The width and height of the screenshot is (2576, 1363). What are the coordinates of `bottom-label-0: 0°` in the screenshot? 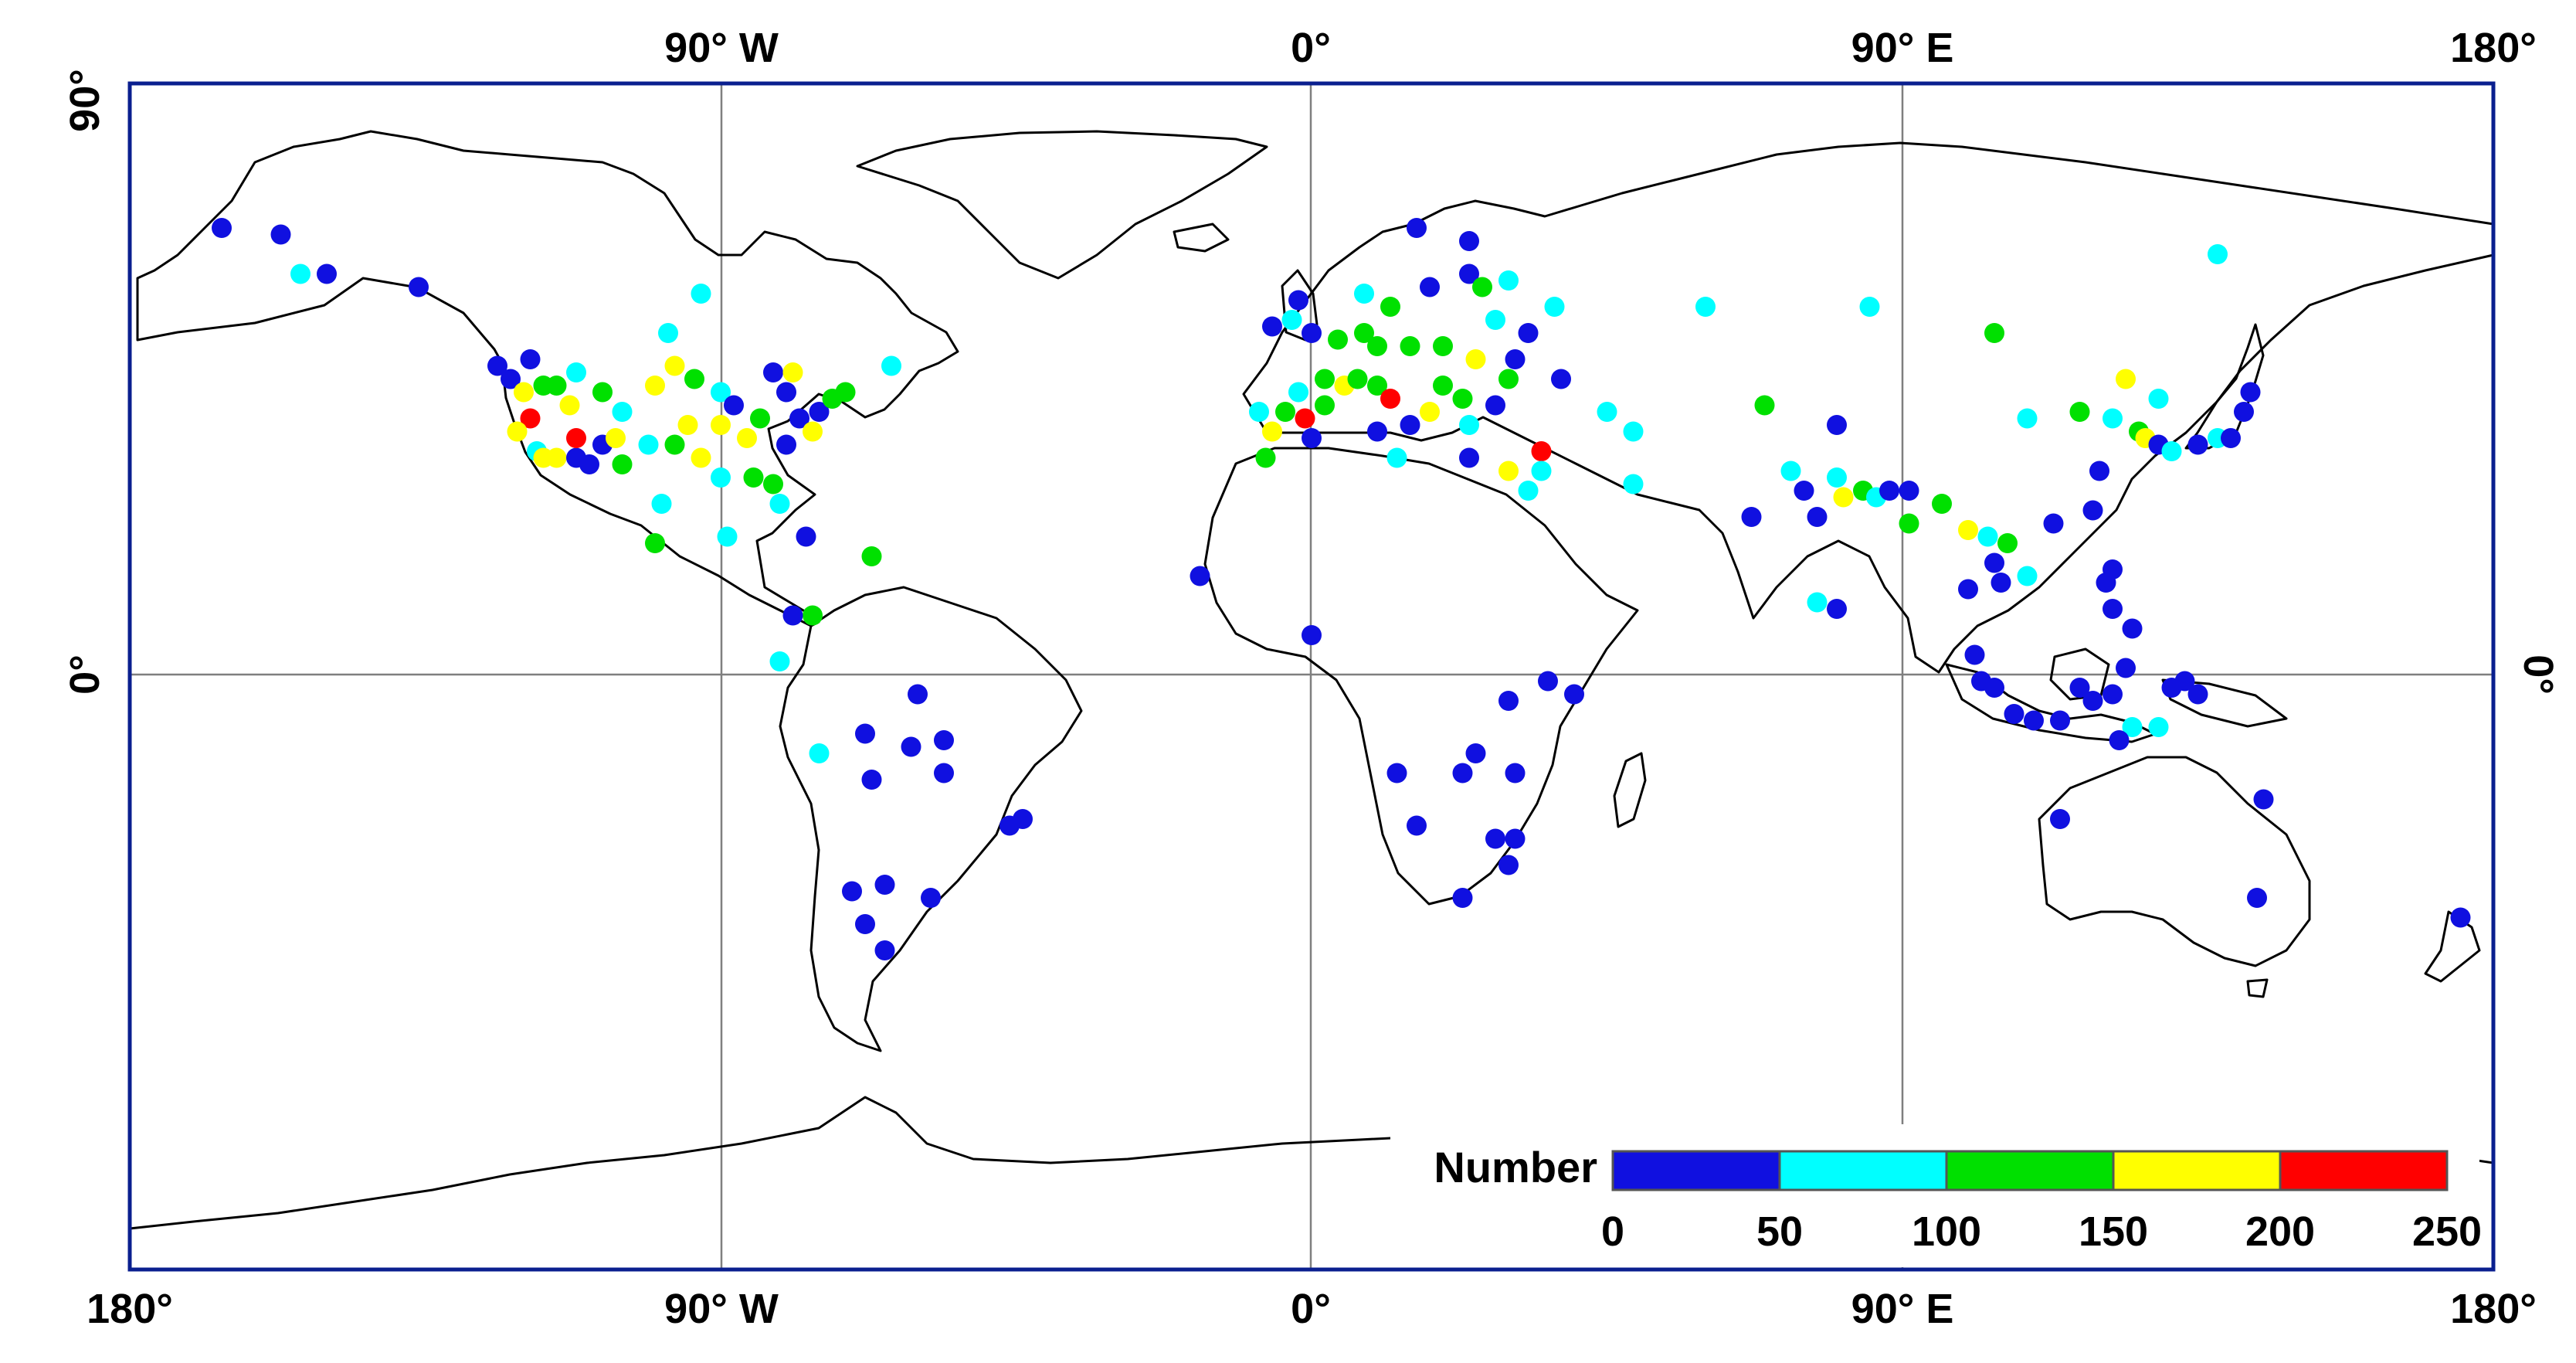 It's located at (1311, 1309).